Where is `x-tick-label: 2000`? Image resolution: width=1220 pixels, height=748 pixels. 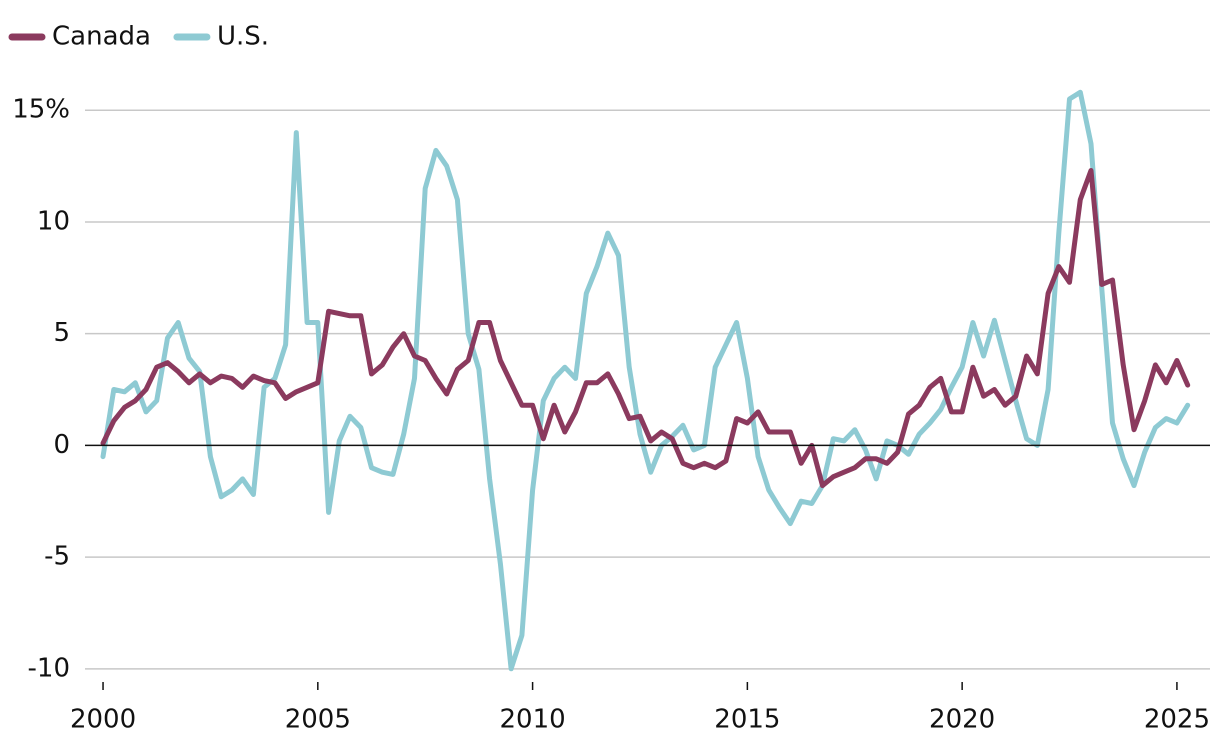 x-tick-label: 2000 is located at coordinates (103, 720).